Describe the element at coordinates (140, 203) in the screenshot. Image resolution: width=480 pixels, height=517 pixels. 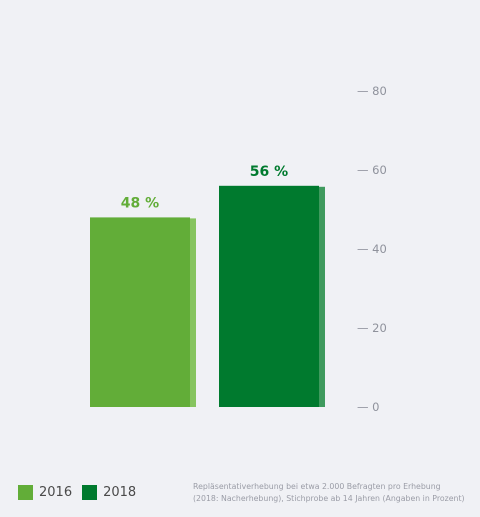
I see `data-label-2016: 48 %` at that location.